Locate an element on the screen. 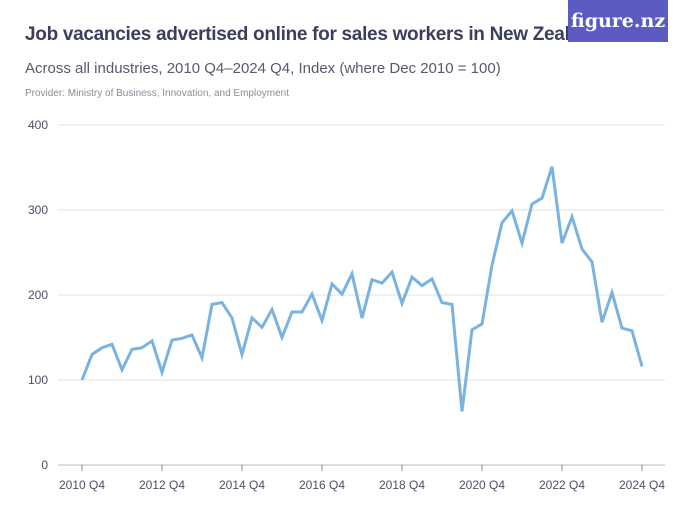  y-tick-label: 0 is located at coordinates (44, 465).